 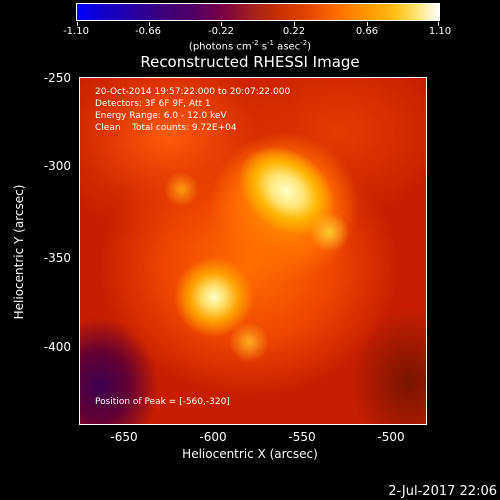 What do you see at coordinates (250, 62) in the screenshot?
I see `plot-title: Reconstructed RHESSI Image` at bounding box center [250, 62].